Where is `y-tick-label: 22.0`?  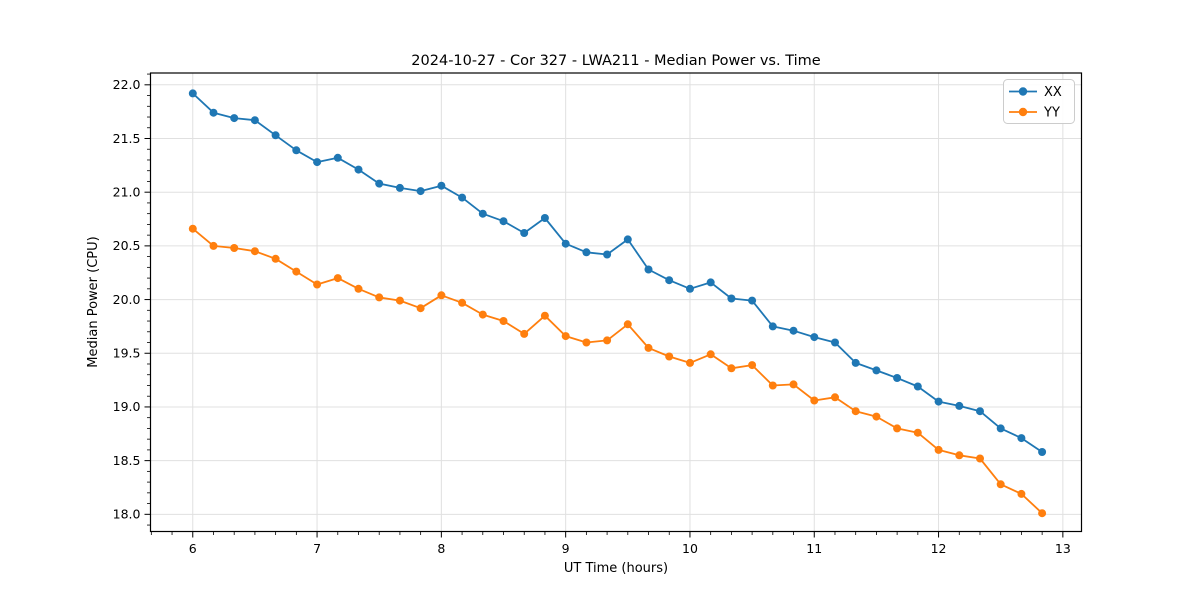
y-tick-label: 22.0 is located at coordinates (127, 84).